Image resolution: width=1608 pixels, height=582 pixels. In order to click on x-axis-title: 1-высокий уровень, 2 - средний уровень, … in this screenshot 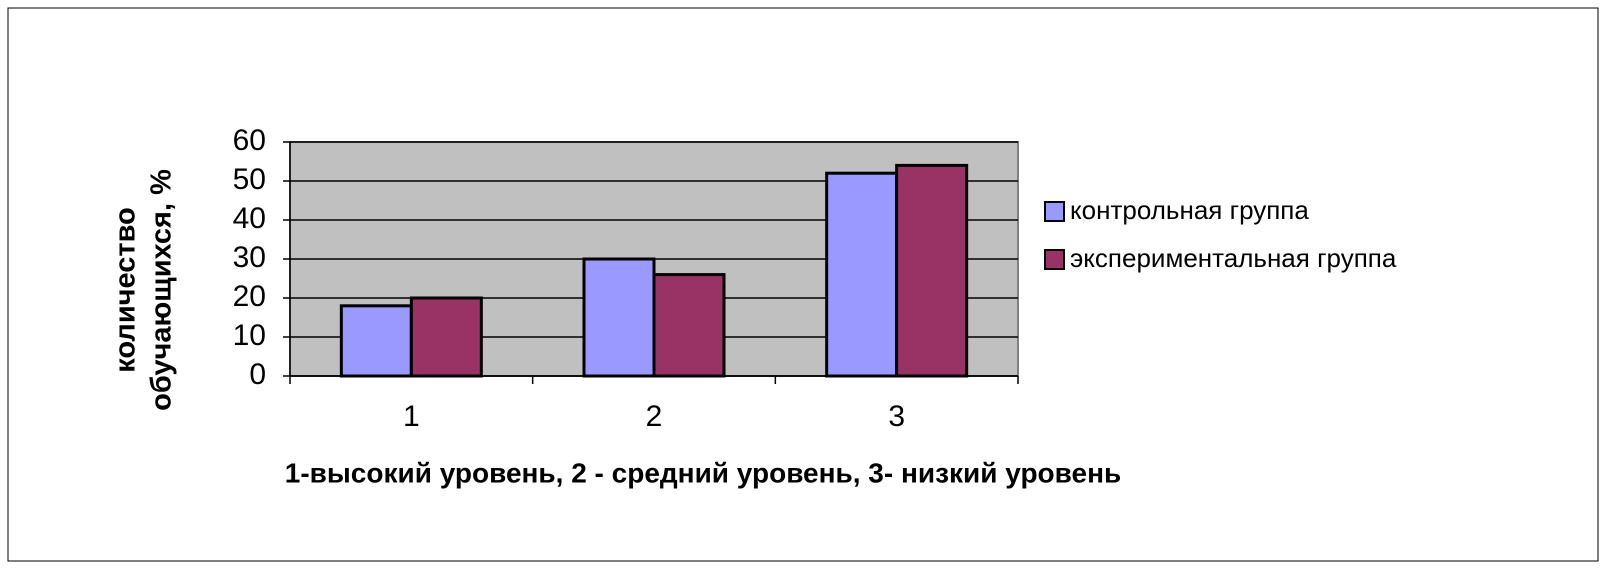, I will do `click(703, 472)`.